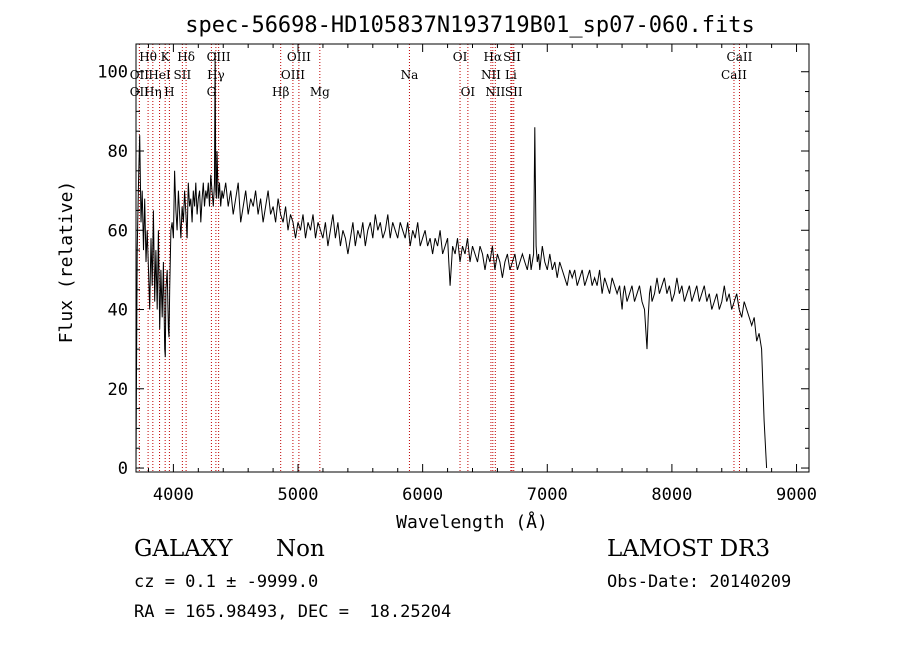 This screenshot has width=900, height=649. What do you see at coordinates (66, 262) in the screenshot?
I see `y-axis-label: Flux (relative)` at bounding box center [66, 262].